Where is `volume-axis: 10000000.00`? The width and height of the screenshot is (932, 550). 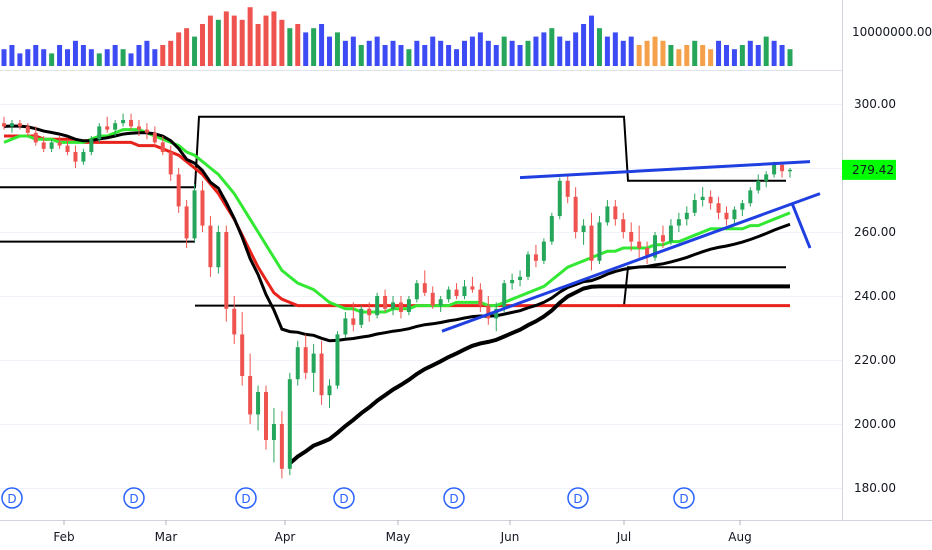 volume-axis: 10000000.00 is located at coordinates (892, 32).